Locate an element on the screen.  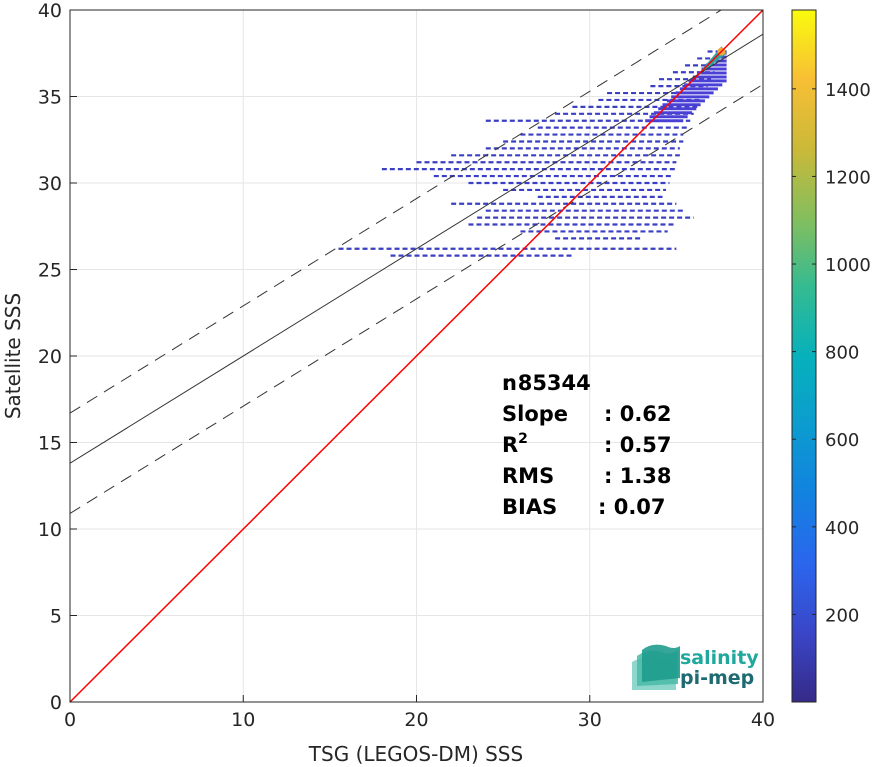
colorbar-tick-label: 1400 is located at coordinates (848, 90).